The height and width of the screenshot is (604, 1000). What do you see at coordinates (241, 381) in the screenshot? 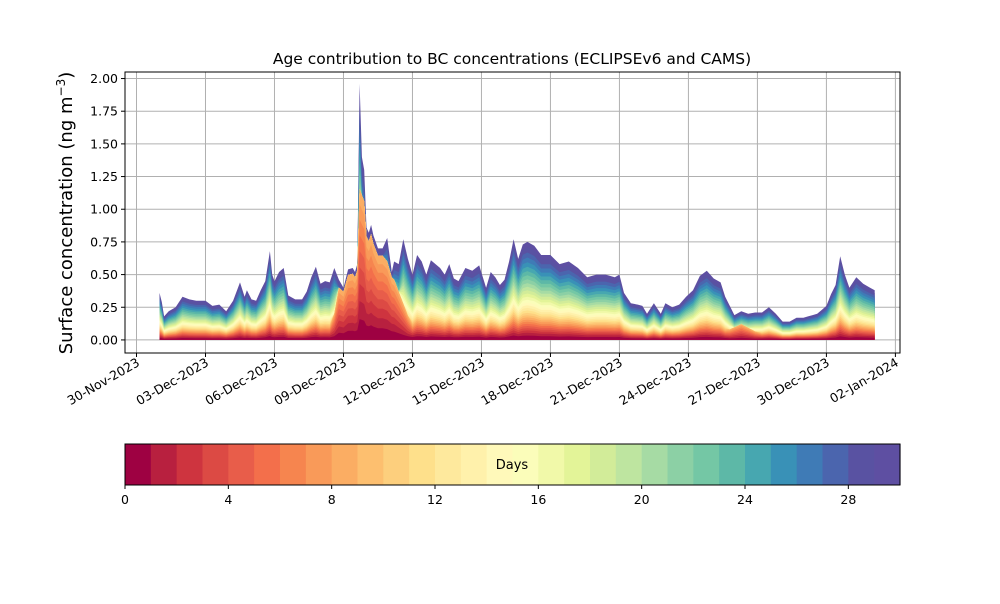
I see `x-tick-label: 06-Dec-2023` at bounding box center [241, 381].